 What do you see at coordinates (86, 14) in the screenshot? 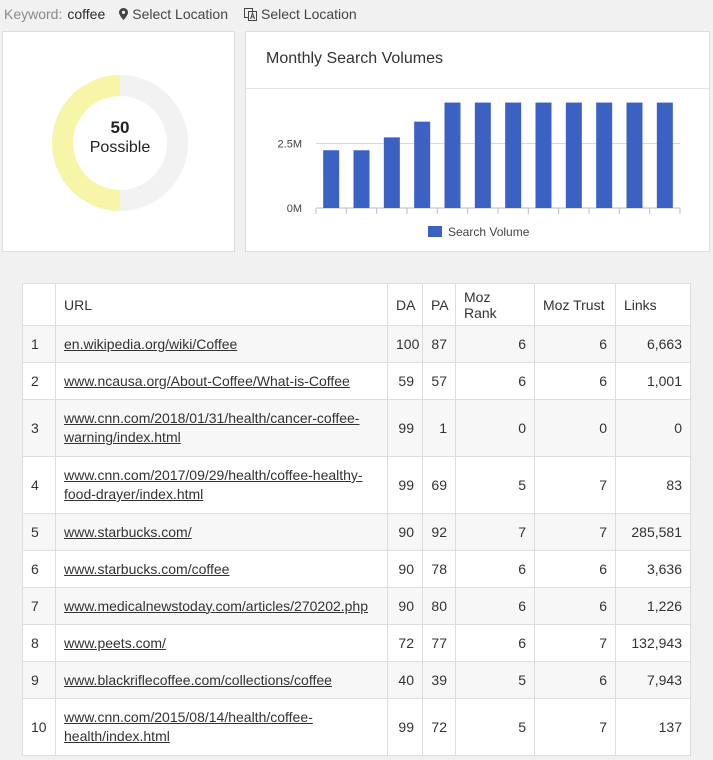
I see `keyword-value: coffee` at bounding box center [86, 14].